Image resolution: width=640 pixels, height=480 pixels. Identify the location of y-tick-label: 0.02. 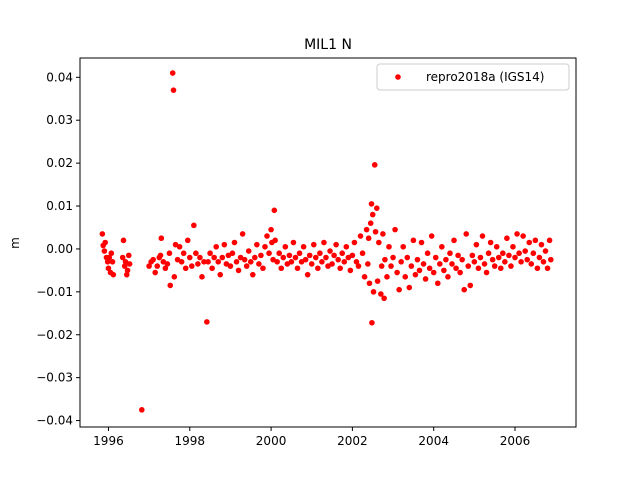
(59, 163).